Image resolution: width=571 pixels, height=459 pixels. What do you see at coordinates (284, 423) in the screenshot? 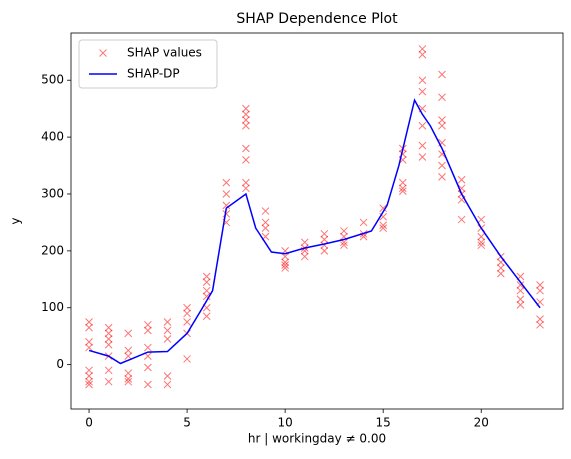
I see `x-tick-label: 10` at bounding box center [284, 423].